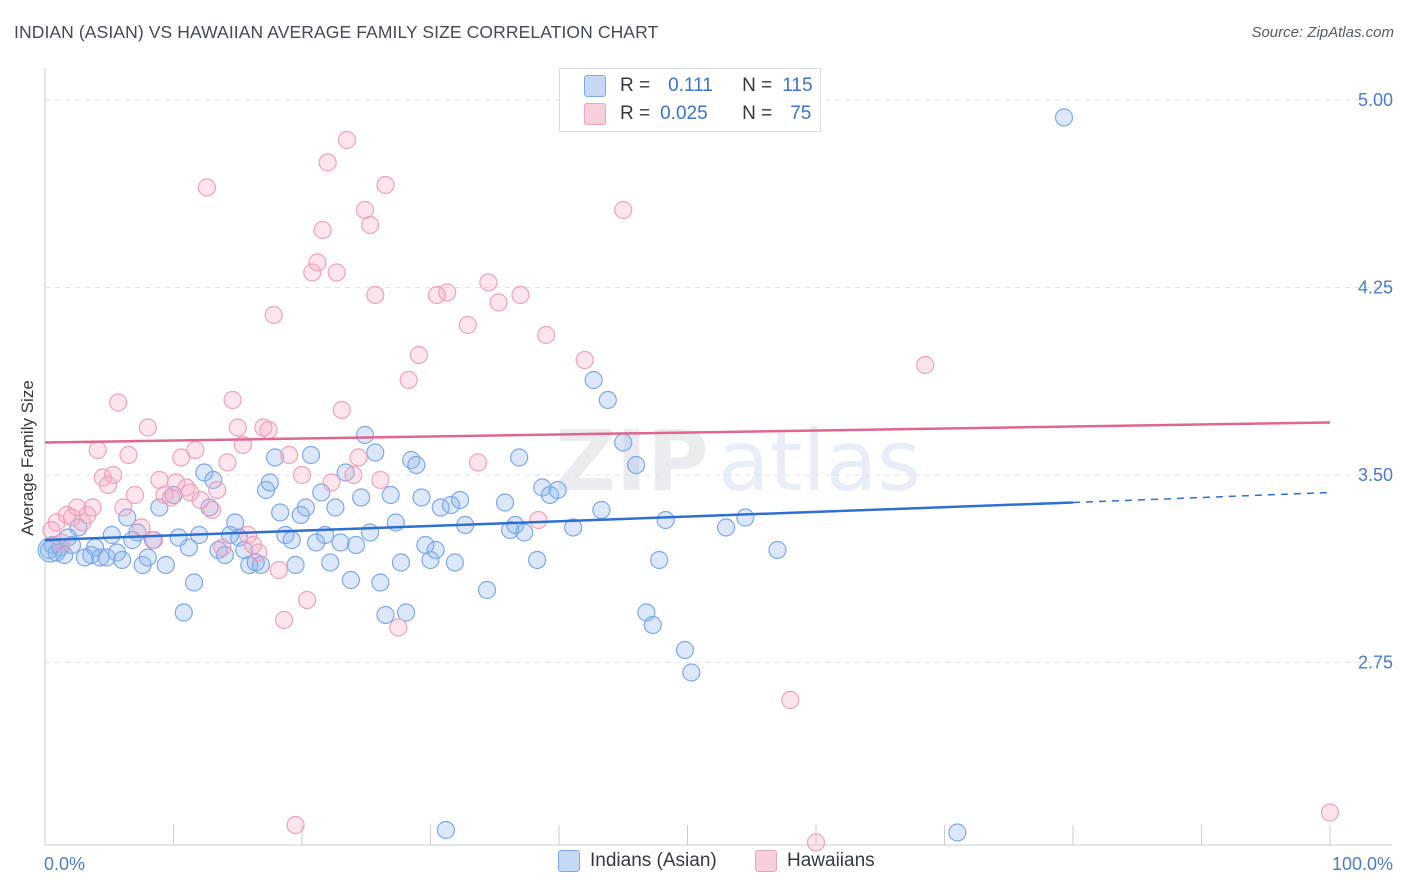 This screenshot has width=1406, height=892. Describe the element at coordinates (1375, 475) in the screenshot. I see `y-tick-label: 3.50` at that location.